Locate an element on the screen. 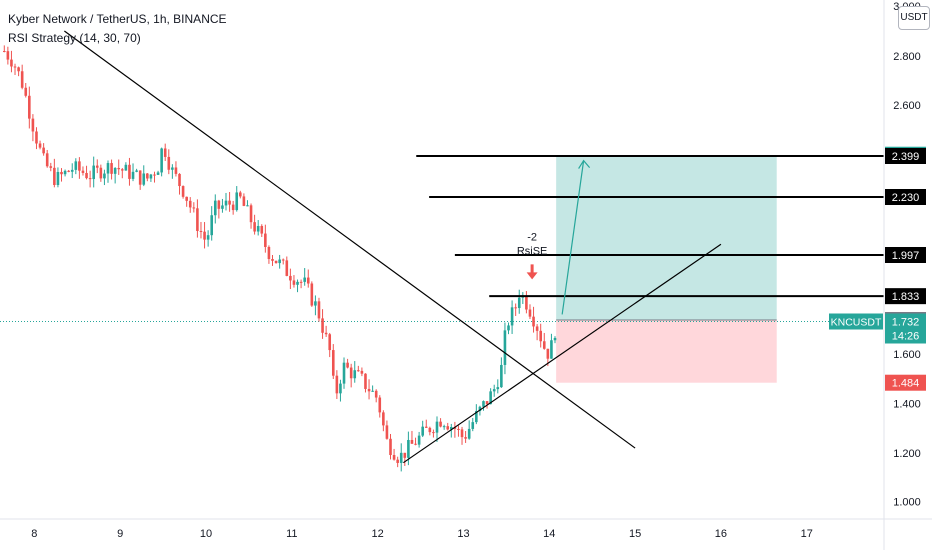 Image resolution: width=932 pixels, height=550 pixels. price-label-text: 1.997 is located at coordinates (906, 256).